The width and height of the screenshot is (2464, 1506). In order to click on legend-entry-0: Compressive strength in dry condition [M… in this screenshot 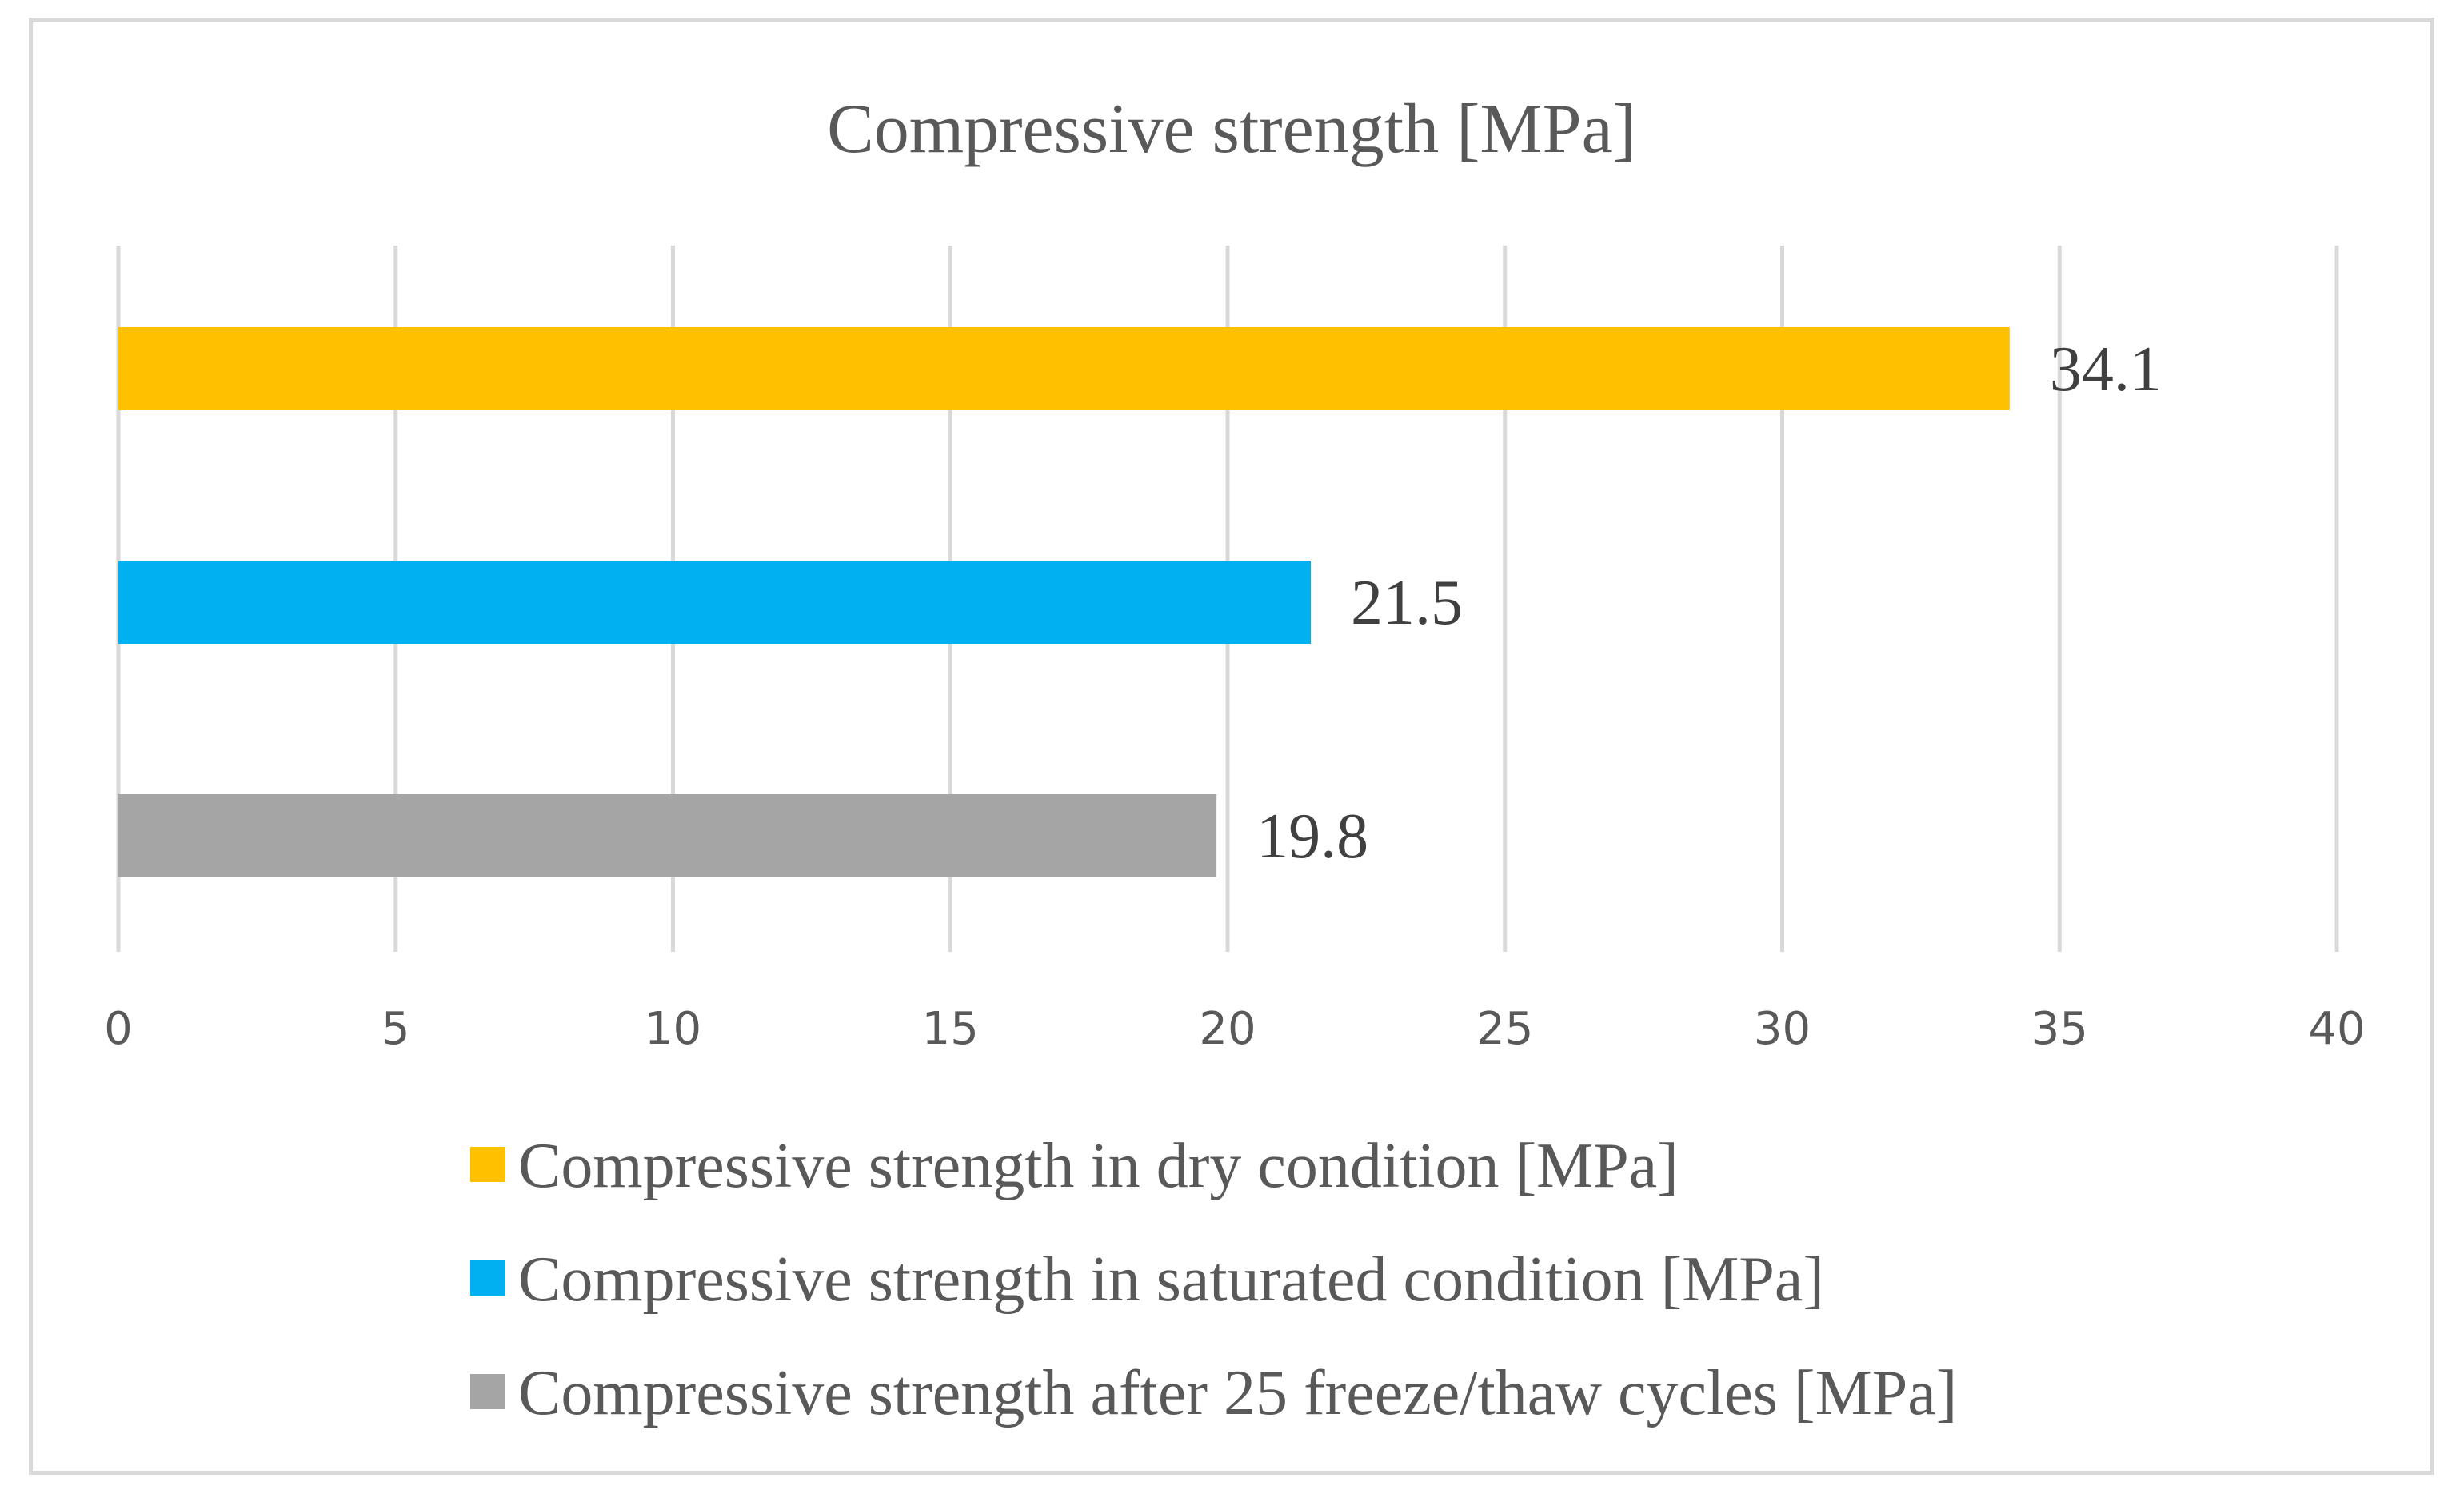, I will do `click(1098, 1166)`.